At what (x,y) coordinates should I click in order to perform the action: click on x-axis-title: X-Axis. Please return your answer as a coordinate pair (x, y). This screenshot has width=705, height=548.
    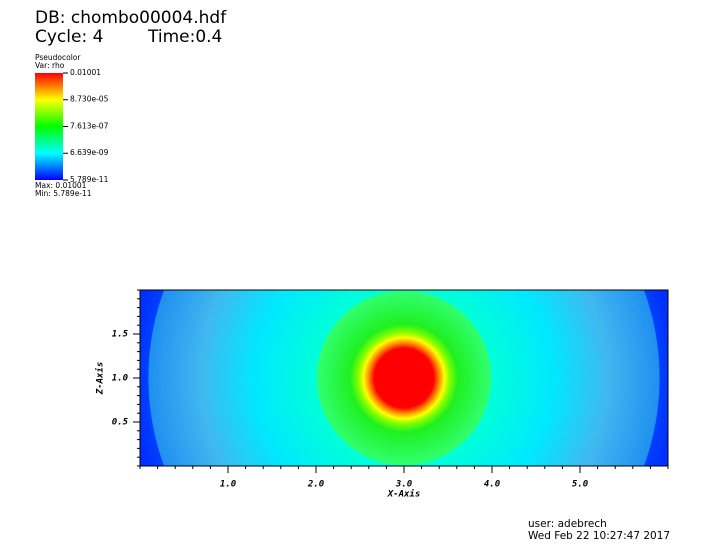
    Looking at the image, I should click on (404, 494).